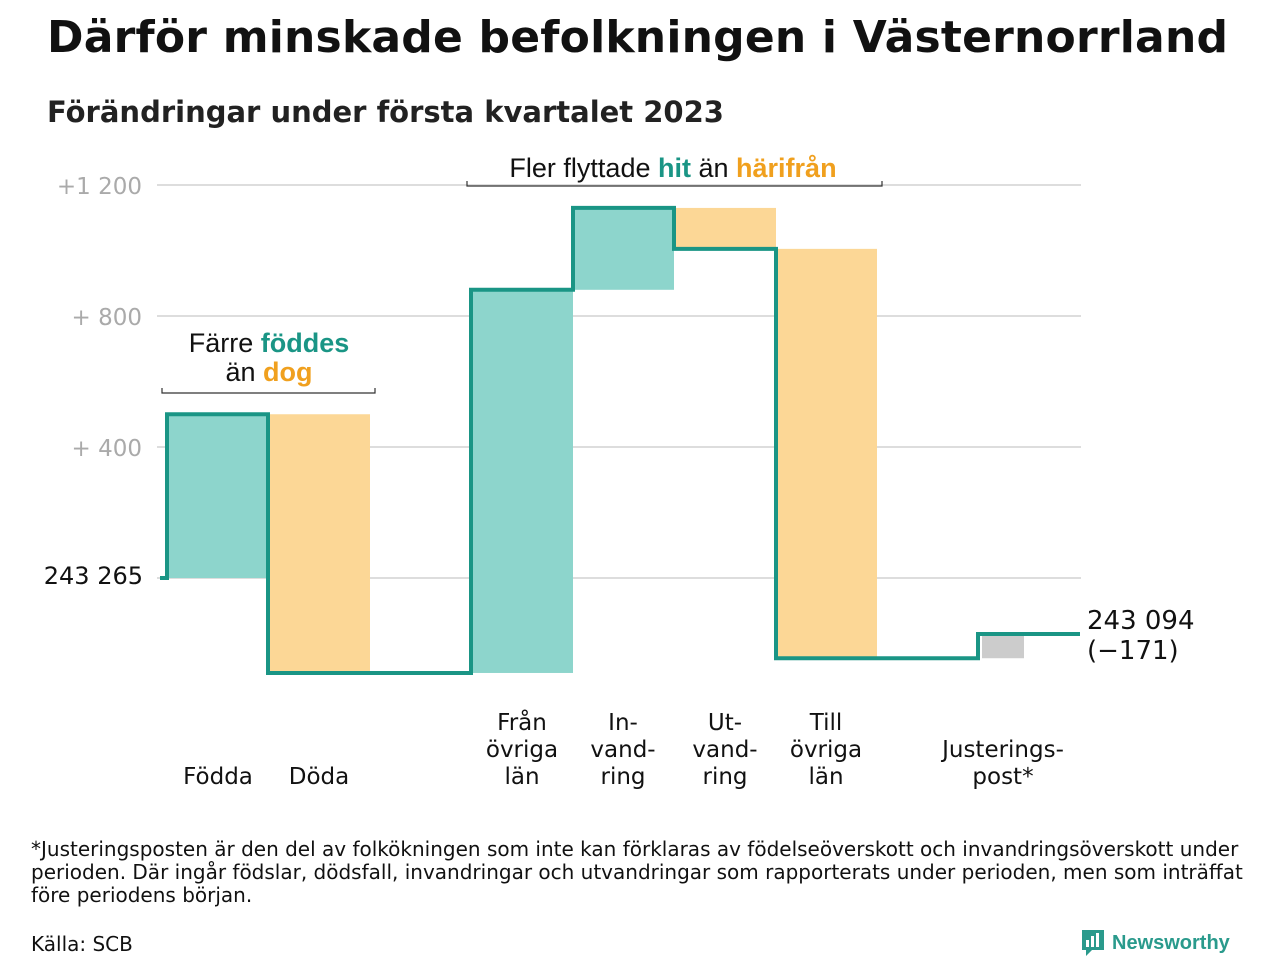  What do you see at coordinates (218, 777) in the screenshot?
I see `category-label: Födda` at bounding box center [218, 777].